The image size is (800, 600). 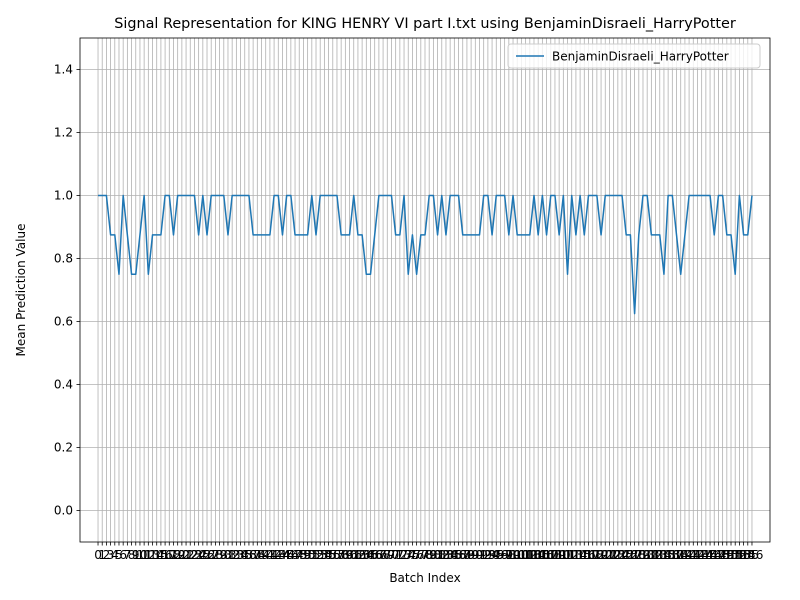 What do you see at coordinates (160, 555) in the screenshot?
I see `x-tick-label: 15` at bounding box center [160, 555].